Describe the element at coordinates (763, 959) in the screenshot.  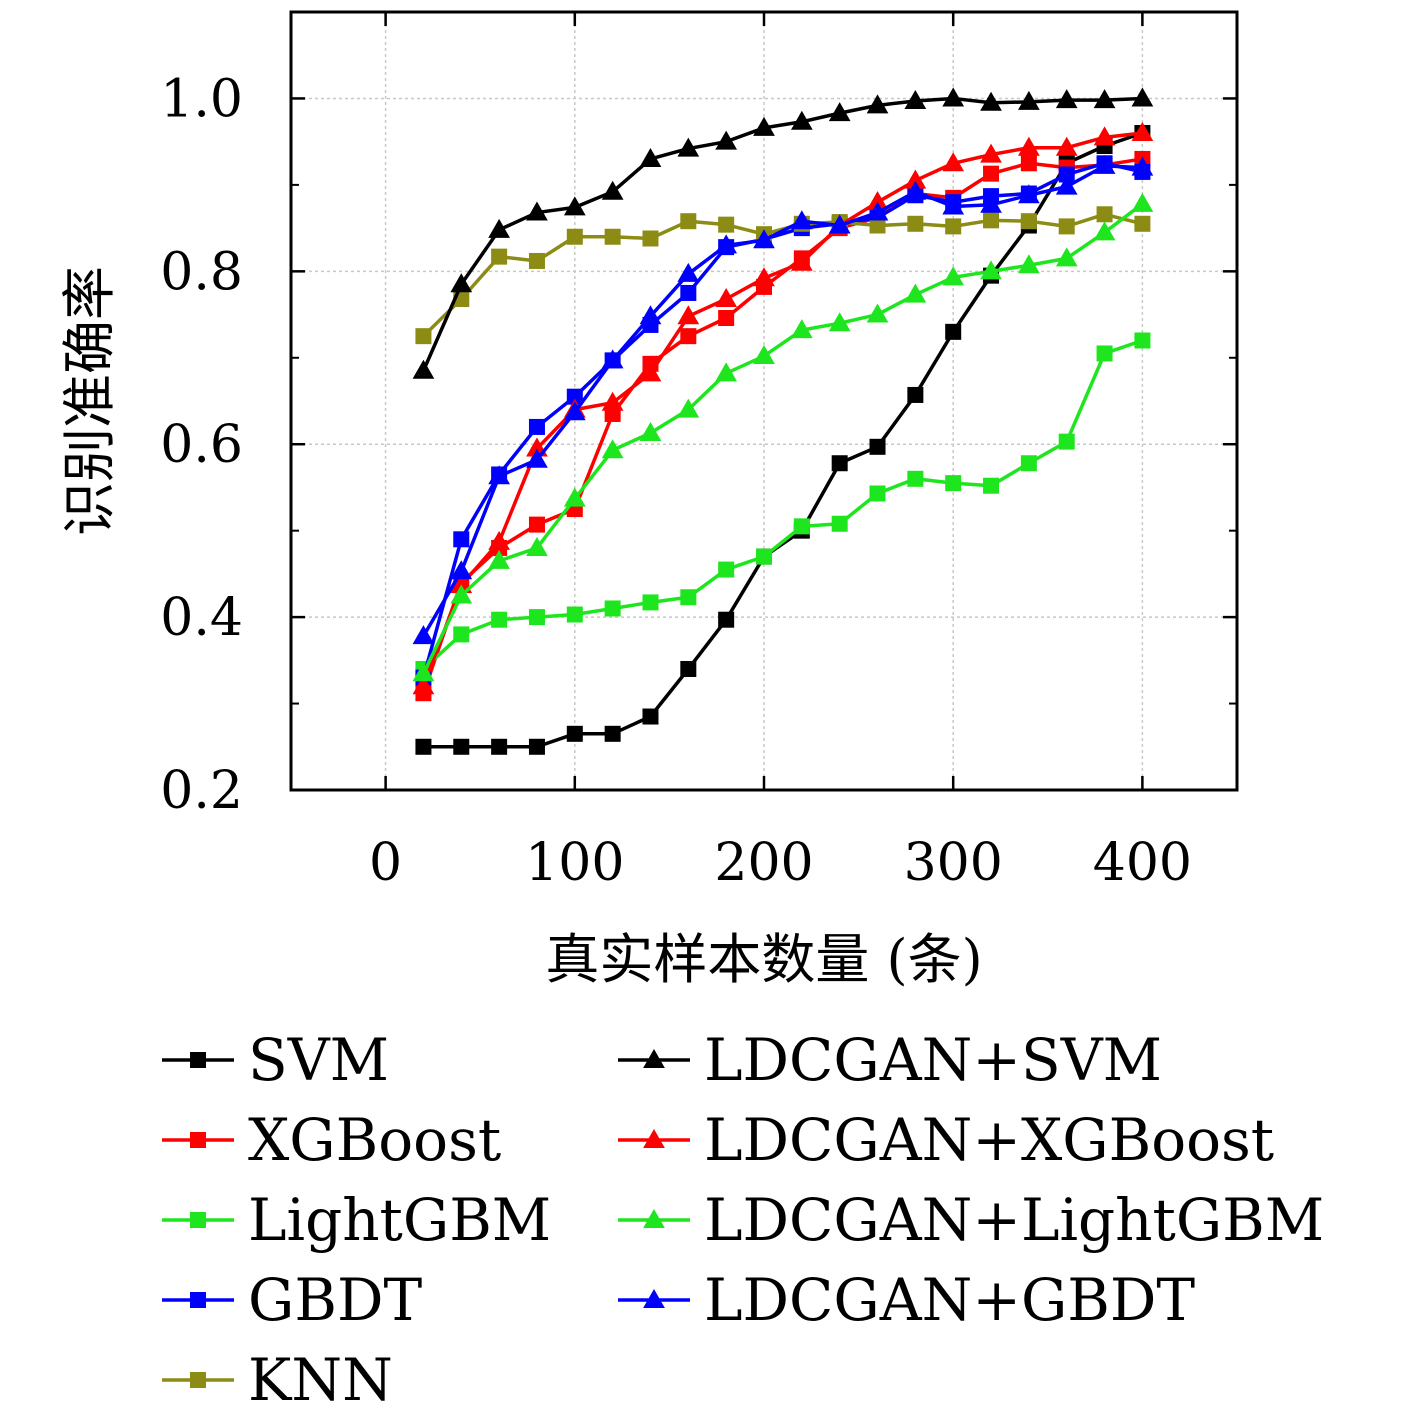
I see `x-axis-label: 真实样本数量 (条)` at that location.